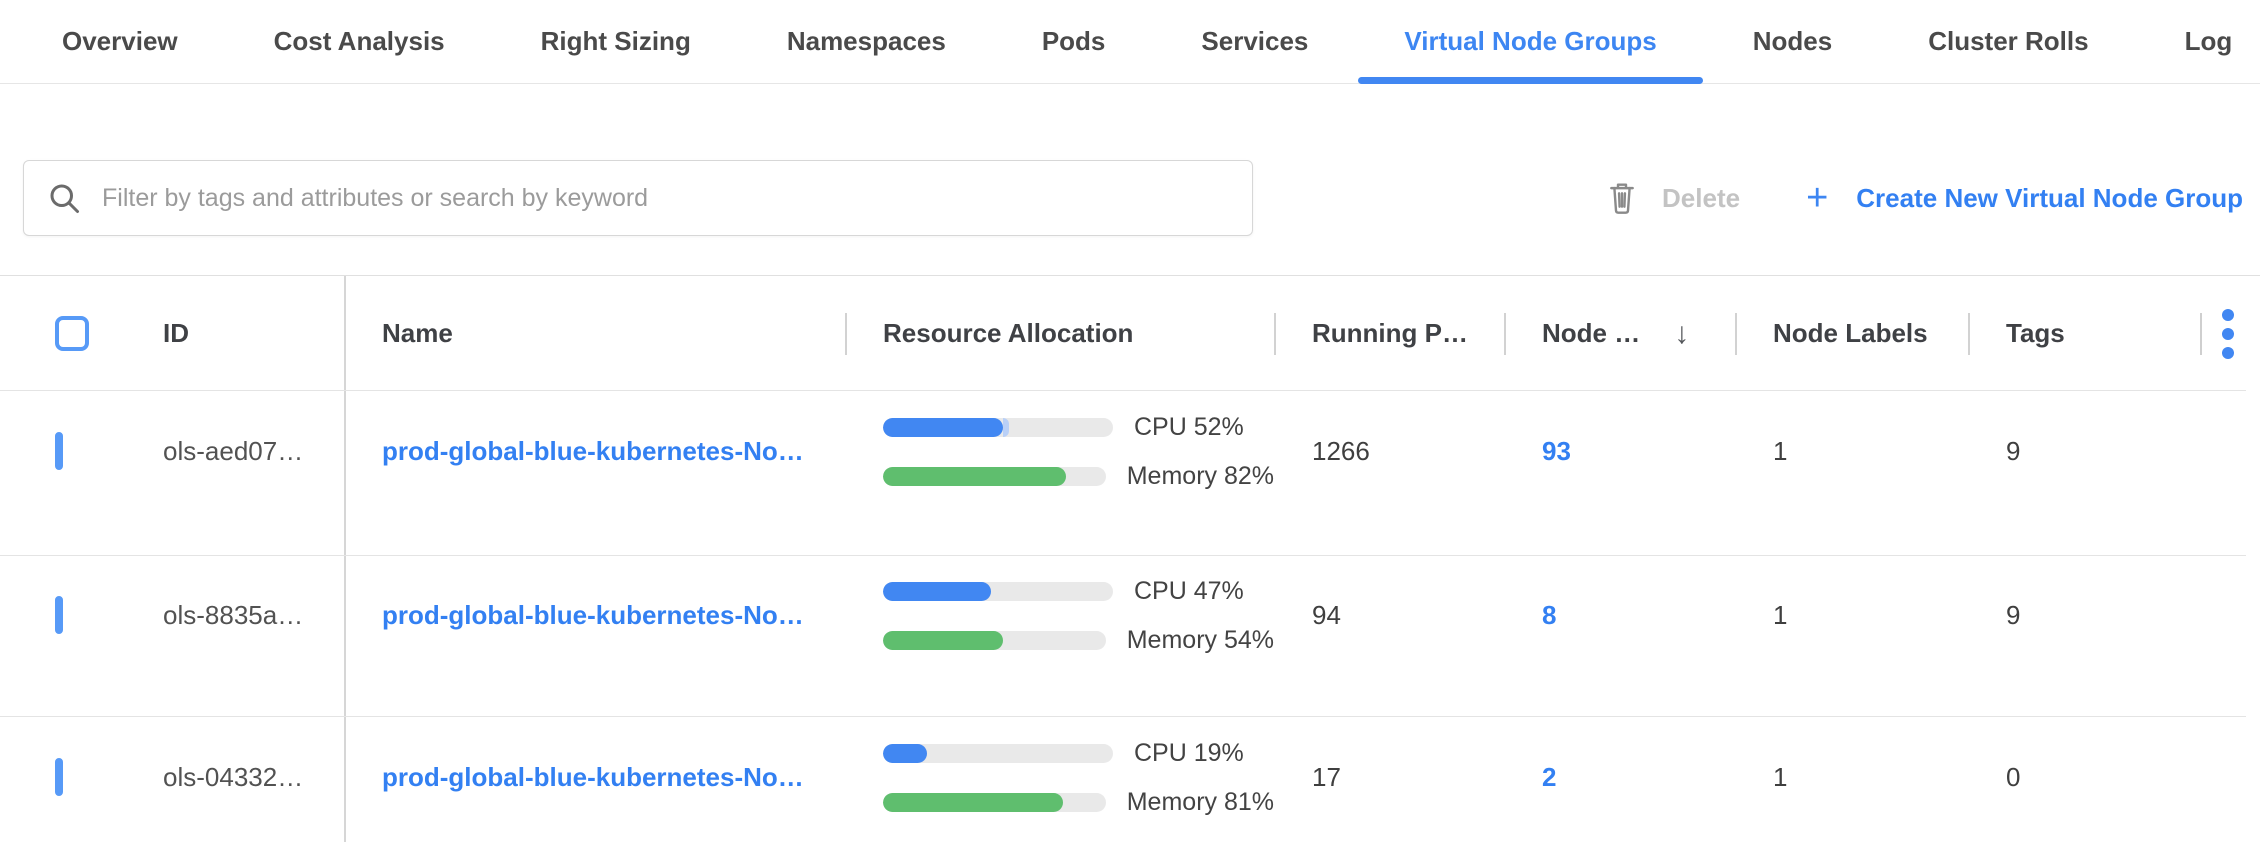  Describe the element at coordinates (1059, 778) in the screenshot. I see `resource-allocation-cell: CPU 19% Memory 81%` at that location.